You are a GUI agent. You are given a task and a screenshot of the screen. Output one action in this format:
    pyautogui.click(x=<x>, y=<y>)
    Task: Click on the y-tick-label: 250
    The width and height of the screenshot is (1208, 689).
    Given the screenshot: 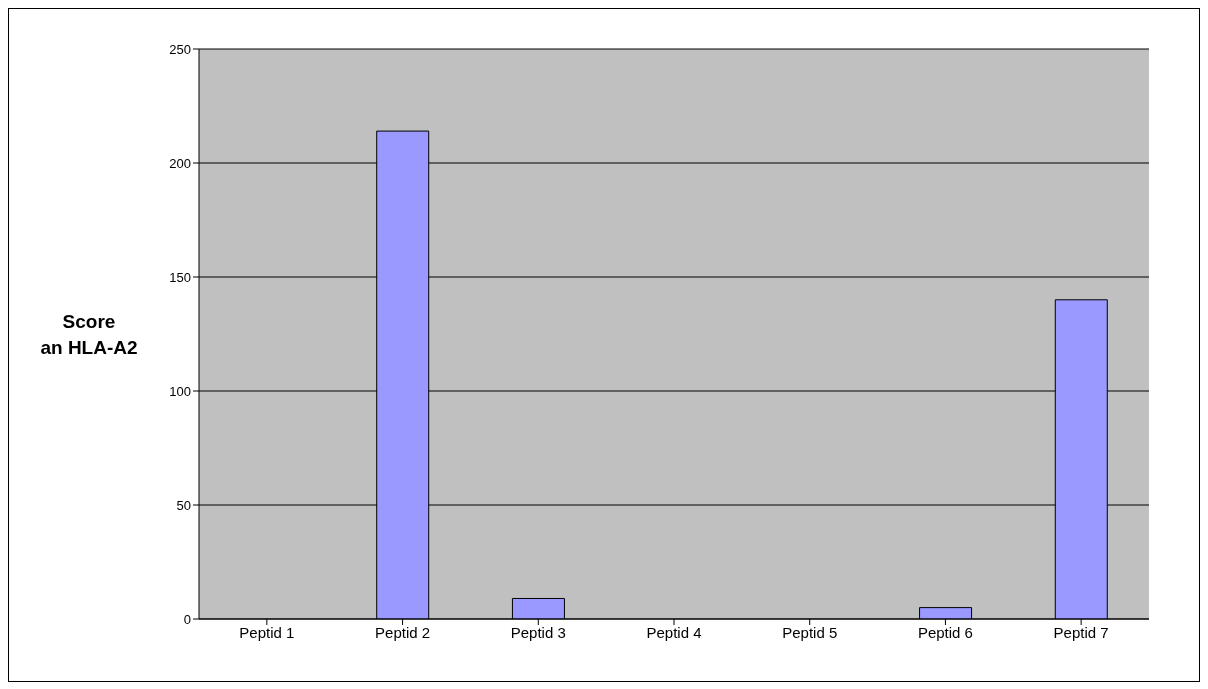 What is the action you would take?
    pyautogui.click(x=180, y=49)
    